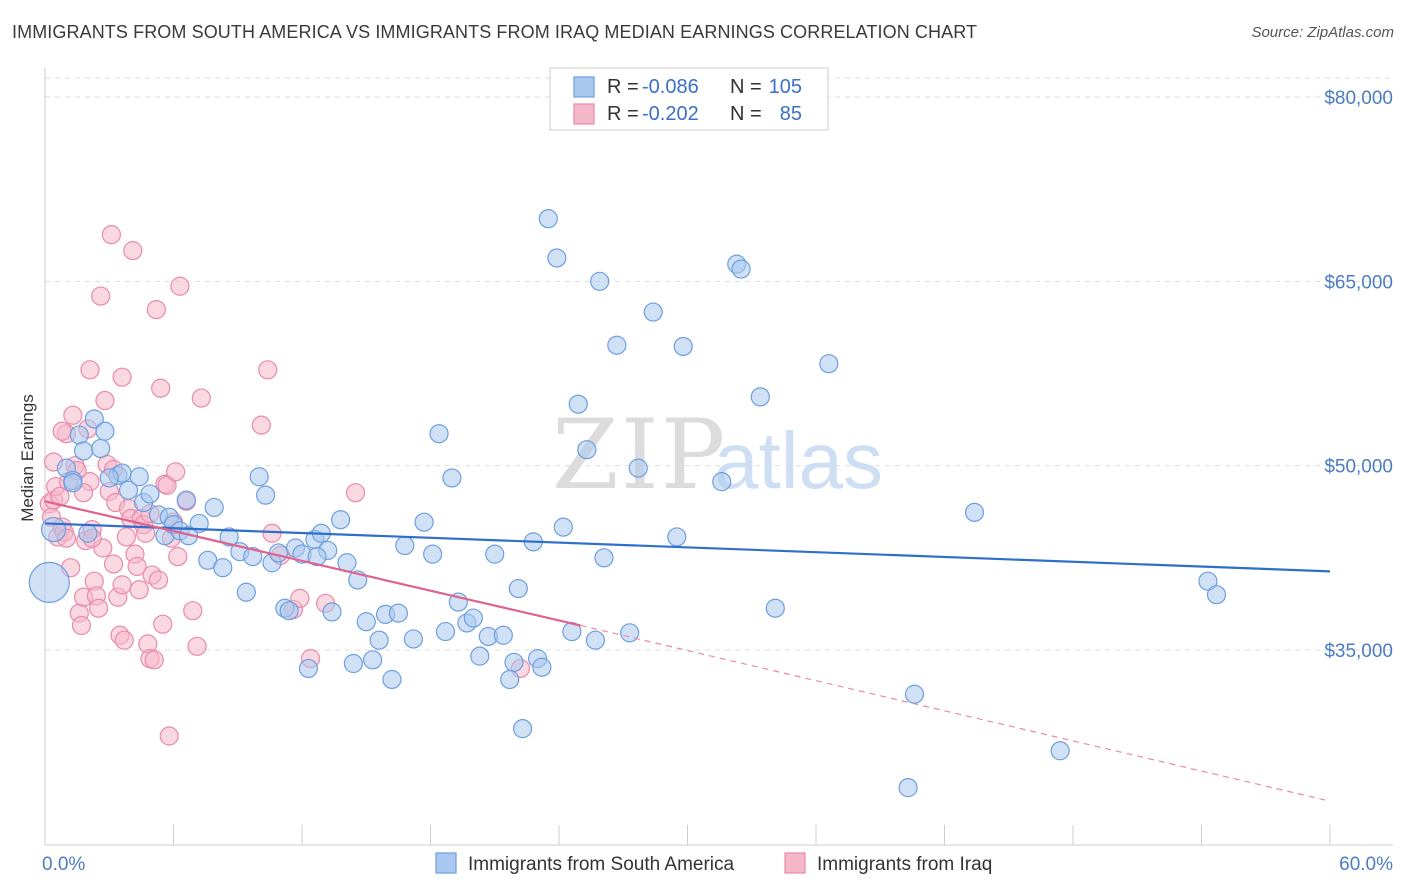  I want to click on x-tick-label-min: 0.0%, so click(63, 864).